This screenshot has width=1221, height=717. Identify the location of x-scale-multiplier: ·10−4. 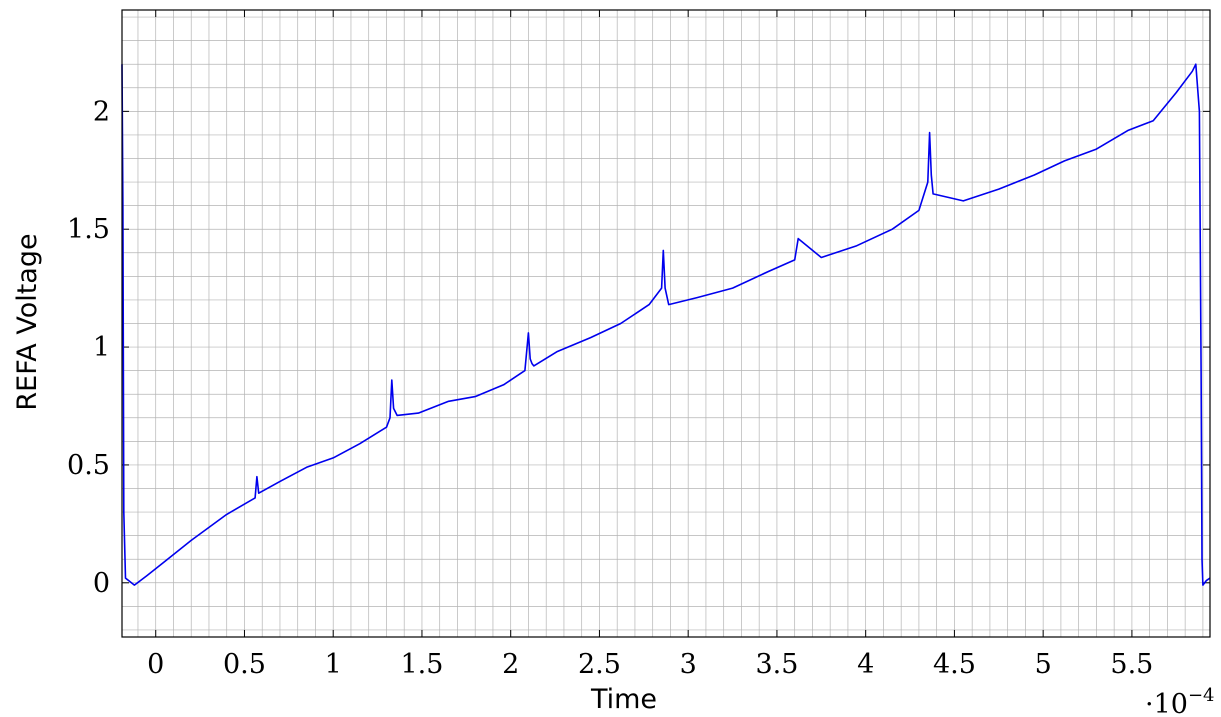
(1180, 701).